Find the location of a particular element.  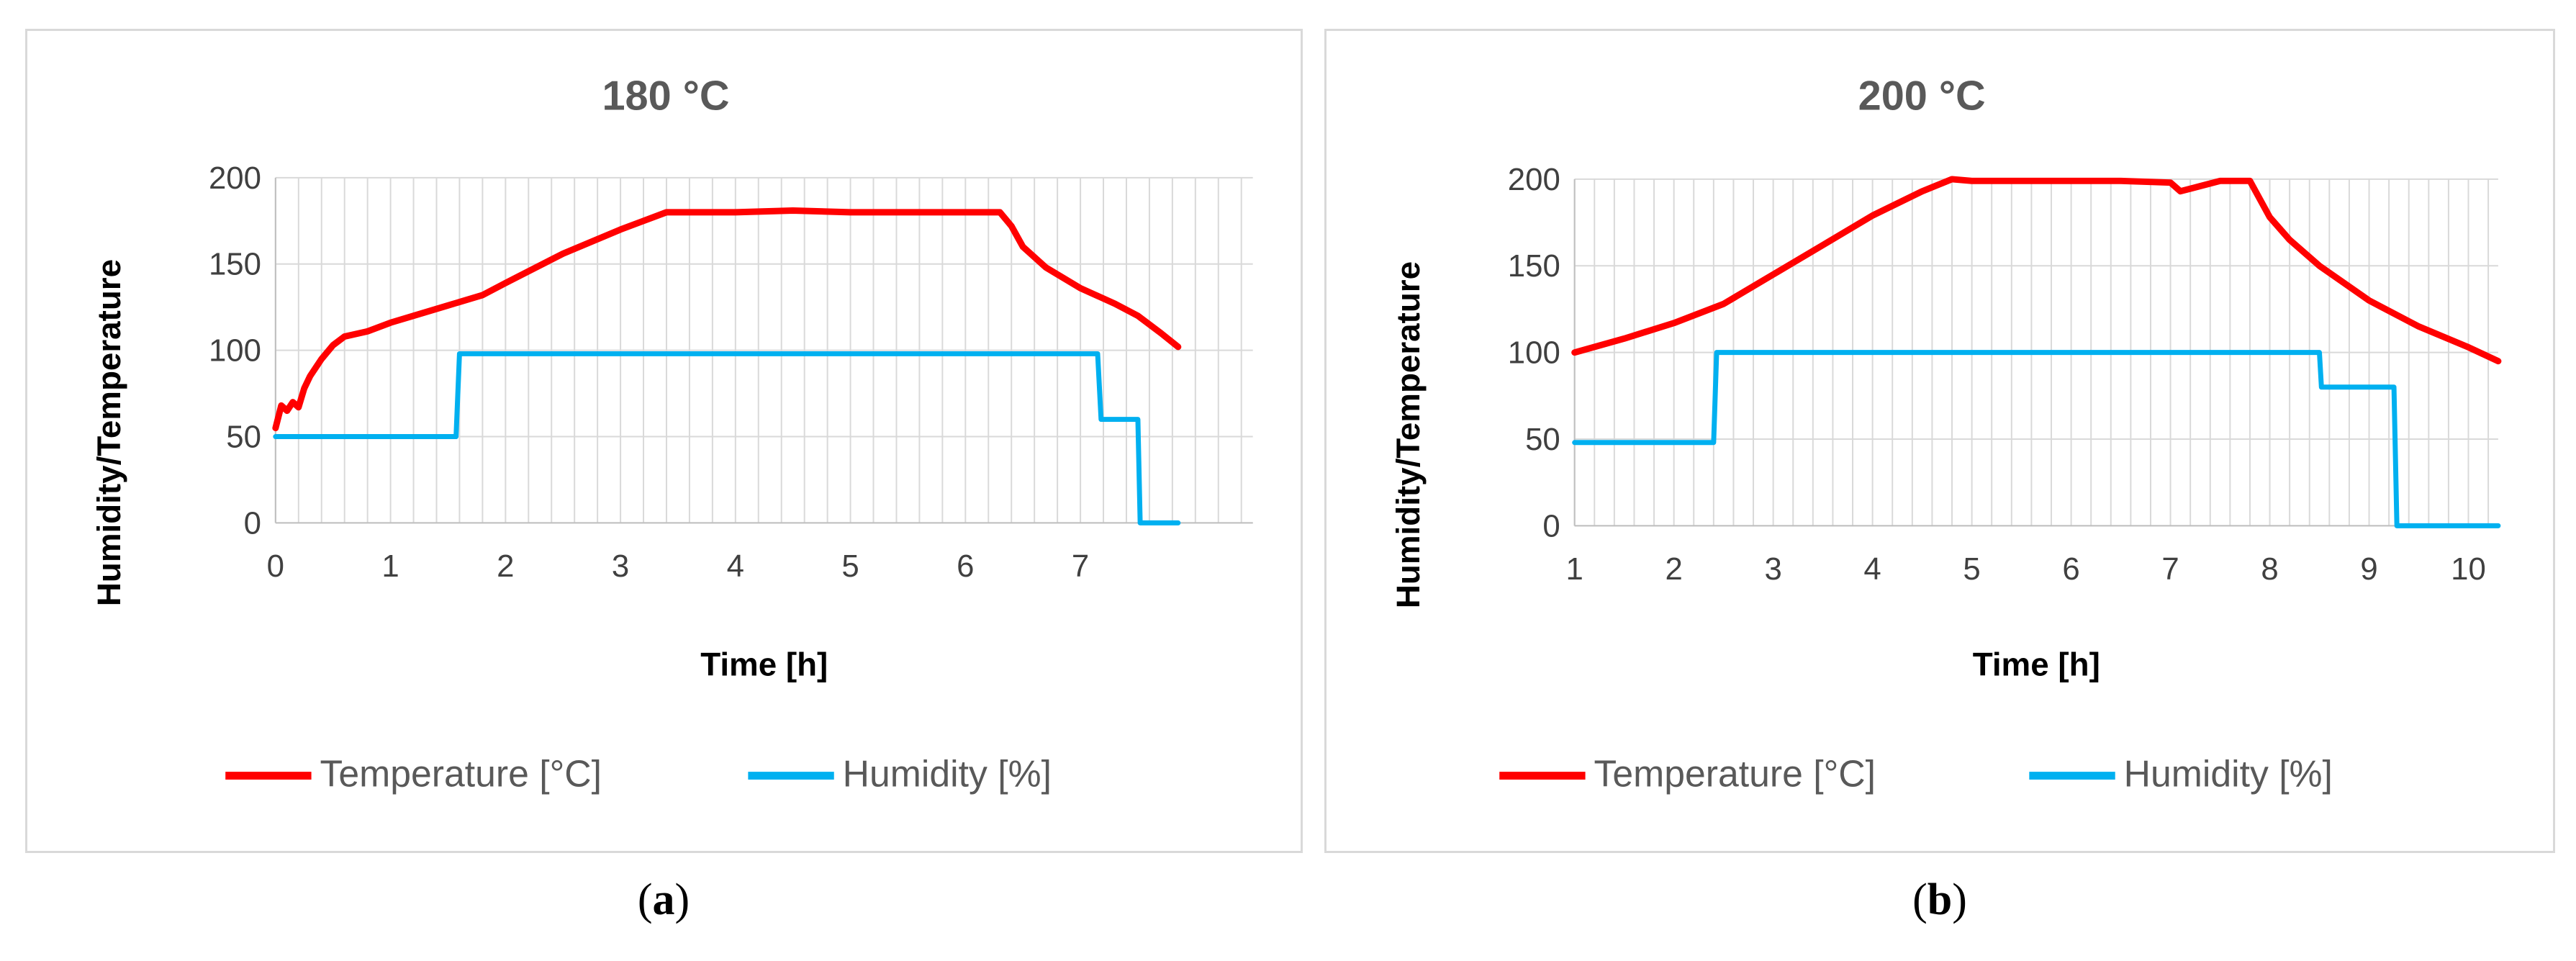

caption-a-open: ( is located at coordinates (645, 899).